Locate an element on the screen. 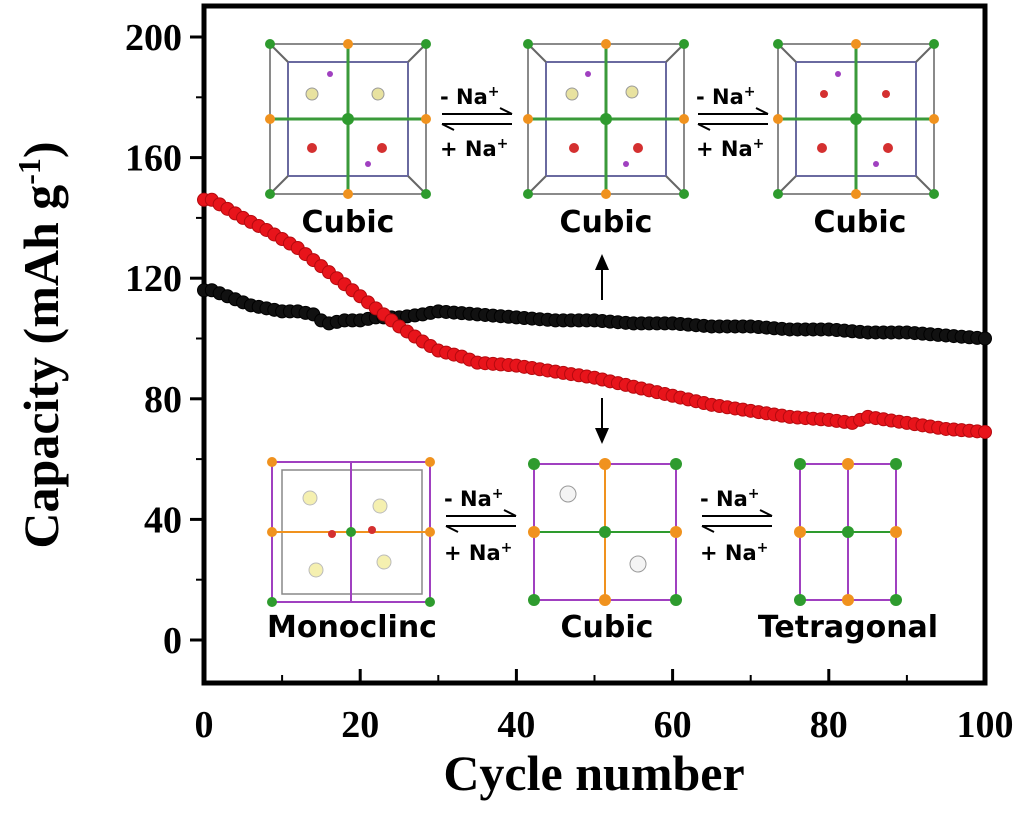  arrow-down-icon is located at coordinates (602, 421).